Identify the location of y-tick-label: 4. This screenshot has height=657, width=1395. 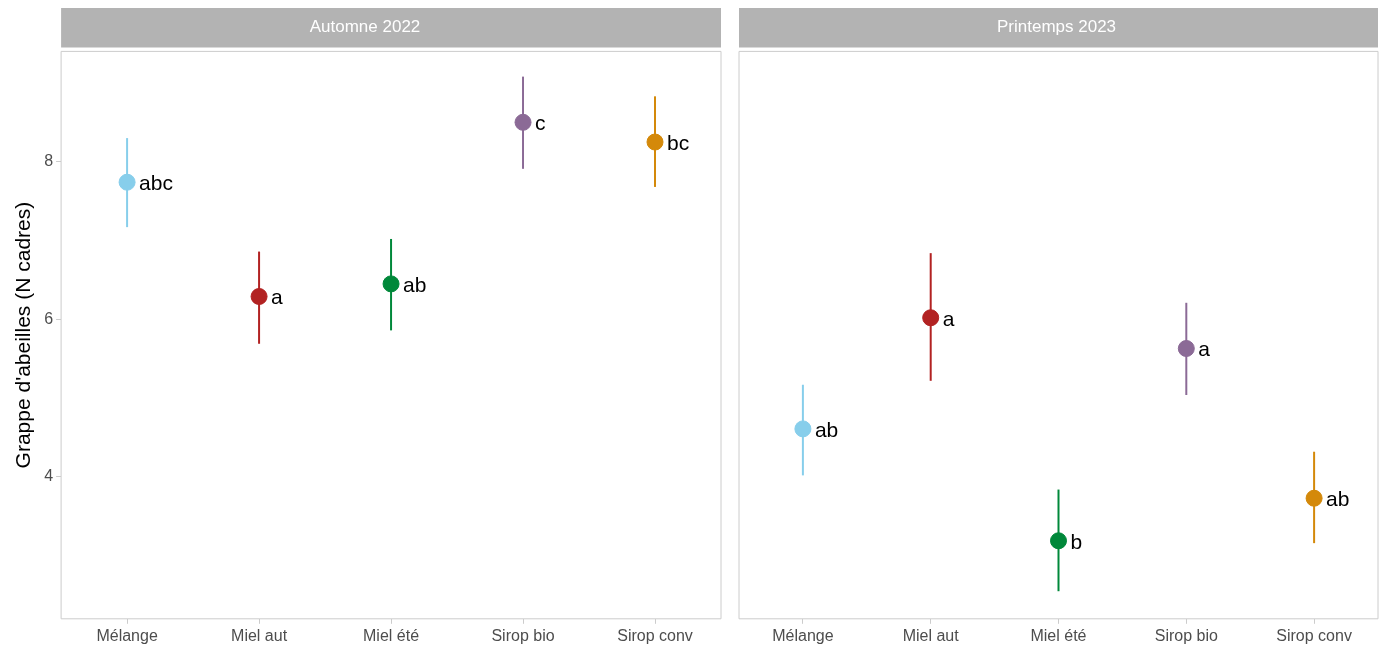
(49, 476).